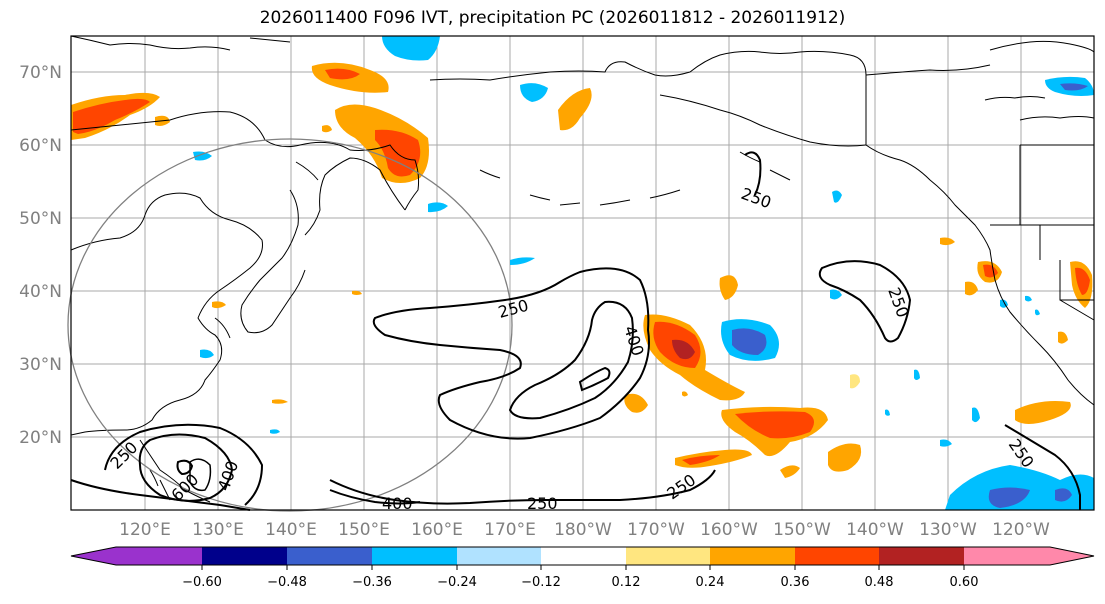 The image size is (1105, 604). What do you see at coordinates (40, 255) in the screenshot?
I see `latitude-labels: 70°N 60°N 50°N 40°N 30°N 20°N` at bounding box center [40, 255].